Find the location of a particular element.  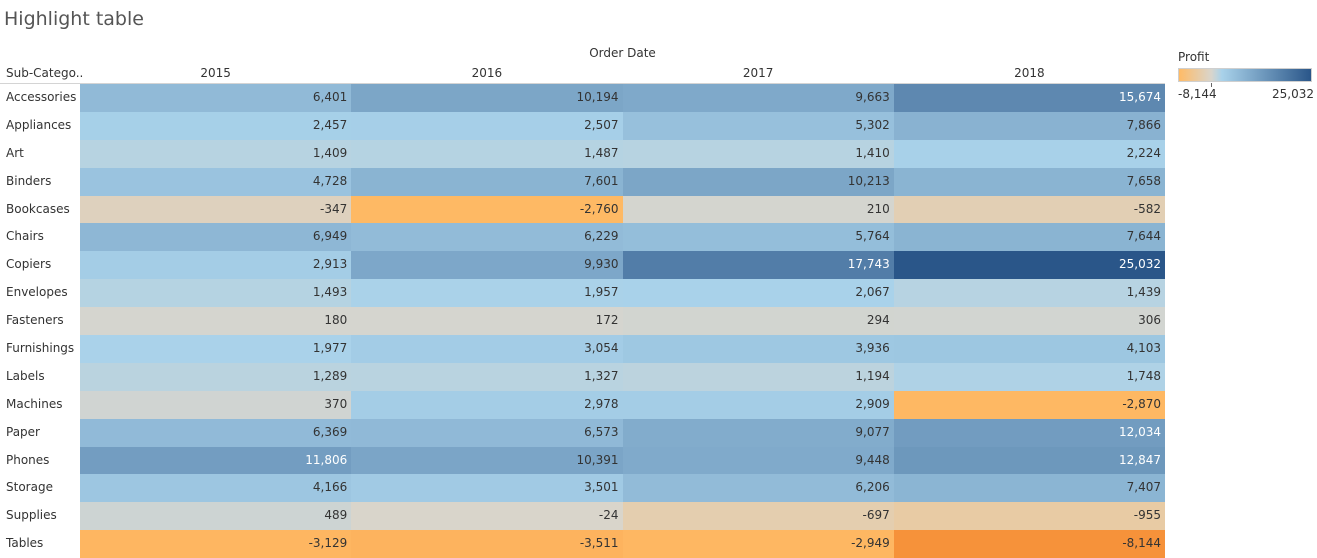

cell-tables-2018: -8,144 is located at coordinates (1029, 544).